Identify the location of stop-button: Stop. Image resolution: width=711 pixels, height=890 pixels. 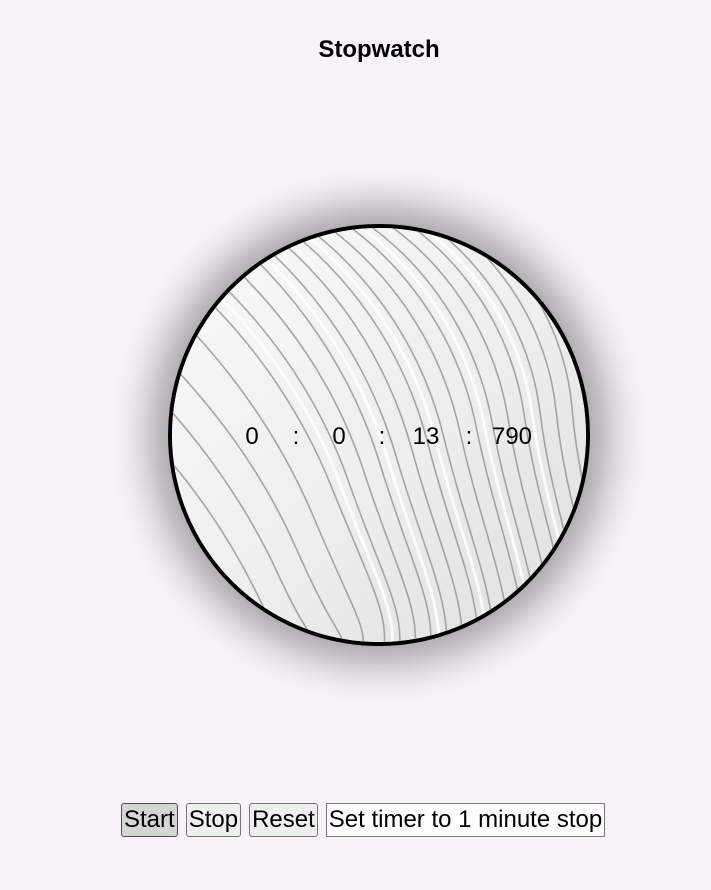
(213, 820).